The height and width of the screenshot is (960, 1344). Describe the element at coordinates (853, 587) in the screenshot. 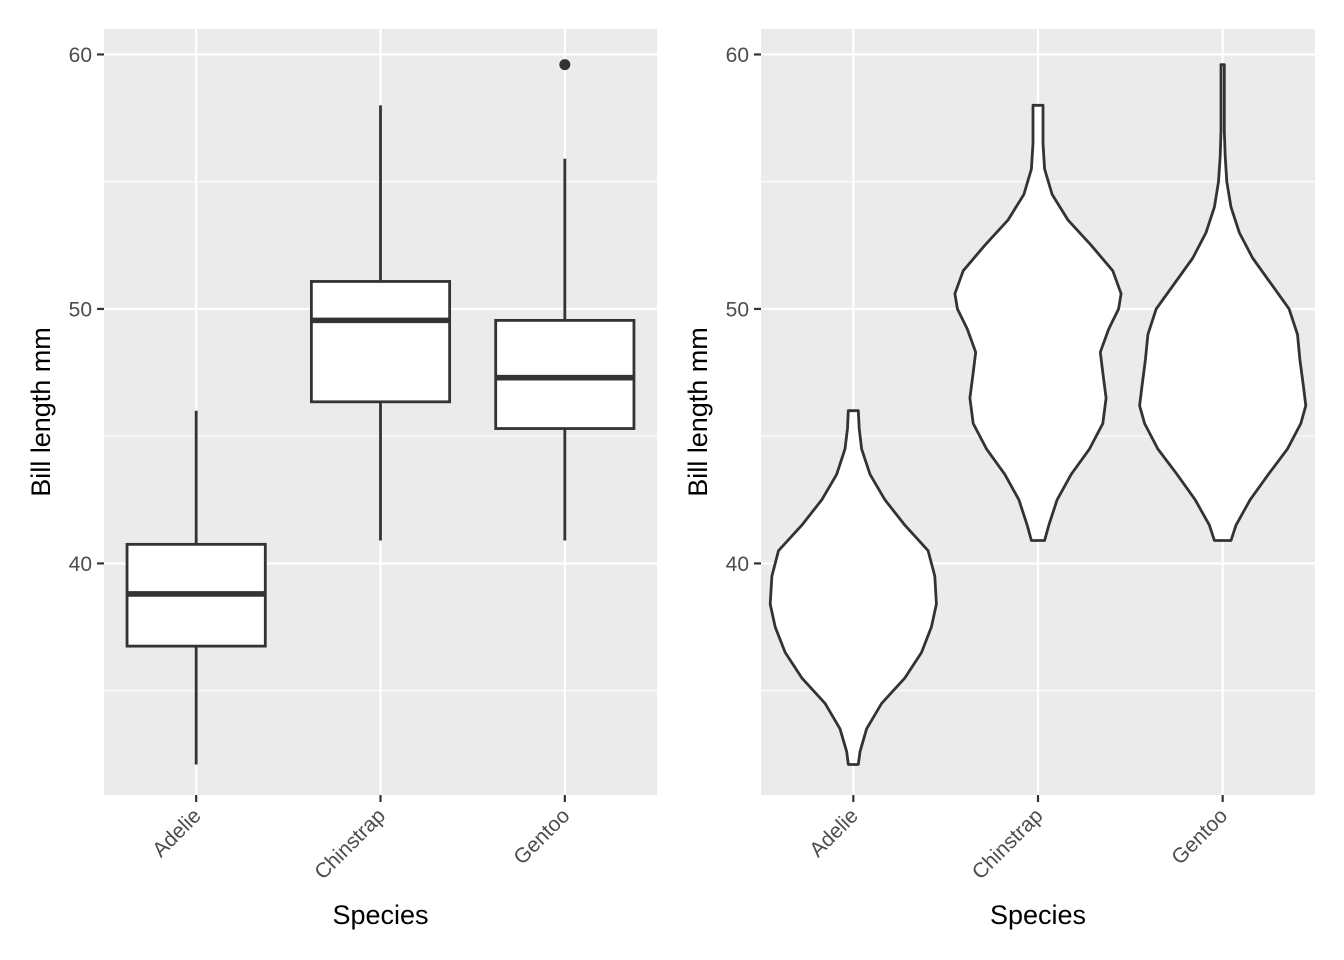

I see `violin-adelie` at that location.